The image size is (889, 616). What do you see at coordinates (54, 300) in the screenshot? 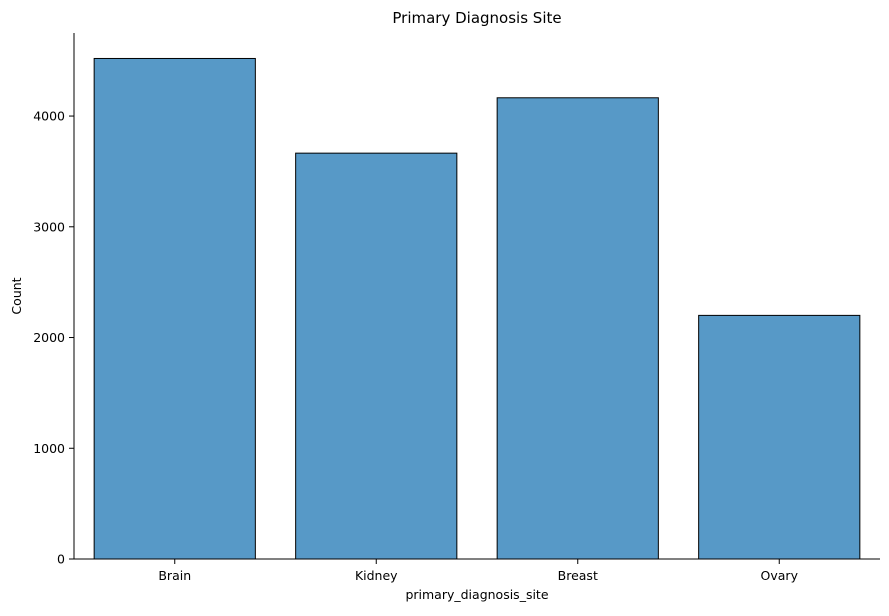
I see `y-axis: 0 1000 2000 3000 4000` at bounding box center [54, 300].